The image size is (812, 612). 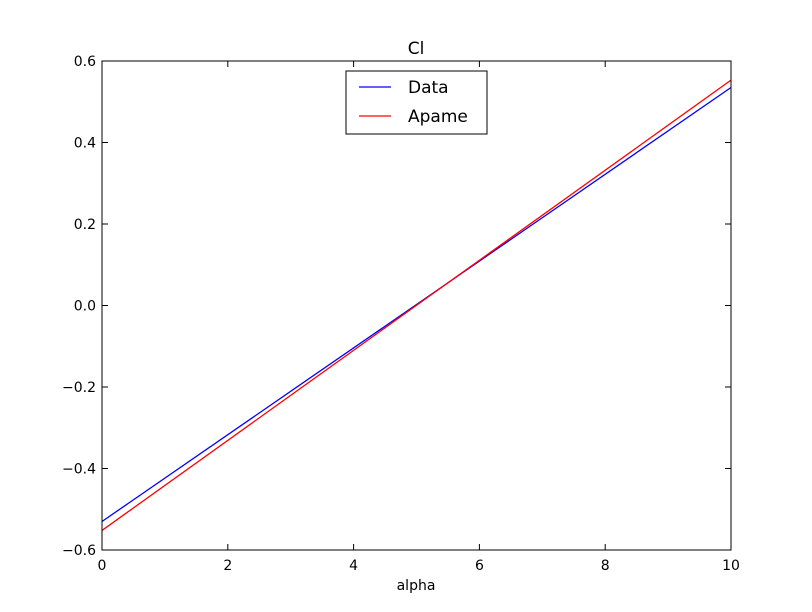 What do you see at coordinates (353, 566) in the screenshot?
I see `x-tick-label: 4` at bounding box center [353, 566].